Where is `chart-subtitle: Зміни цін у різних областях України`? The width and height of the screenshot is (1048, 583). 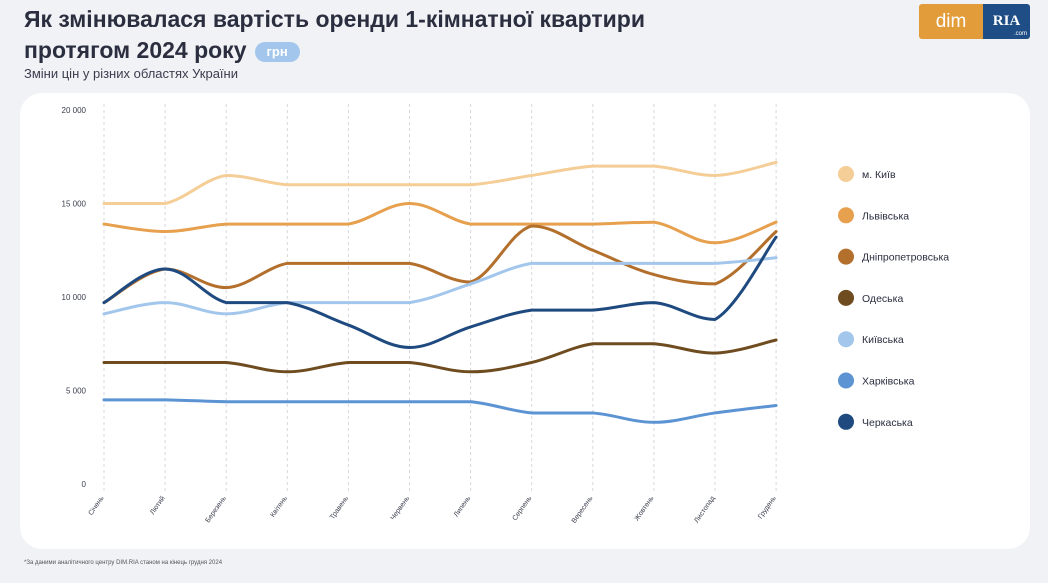
chart-subtitle: Зміни цін у різних областях України is located at coordinates (131, 73).